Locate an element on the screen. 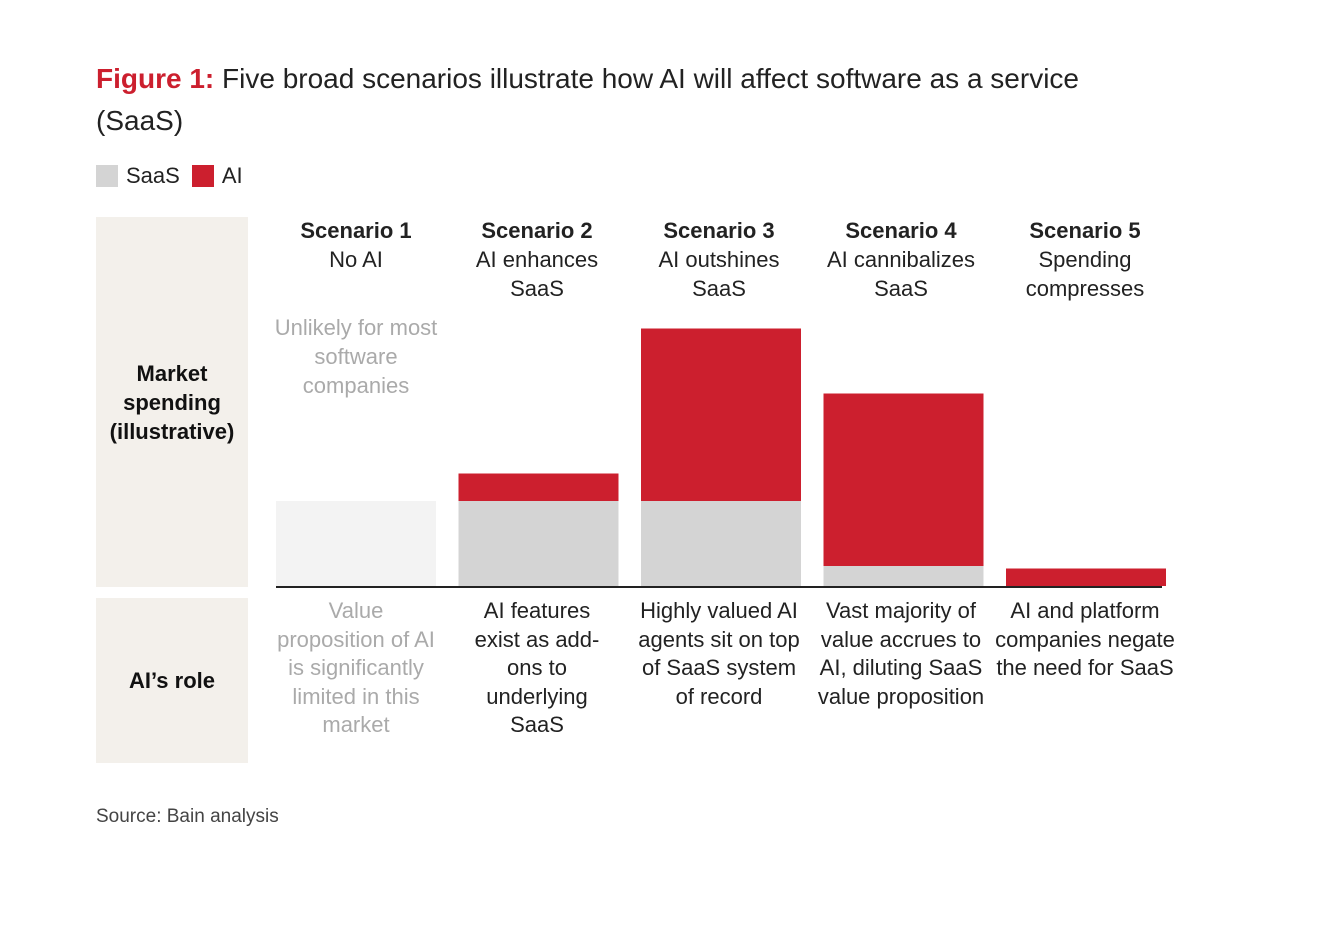 This screenshot has height=932, width=1336. scenario-5-ai-bar is located at coordinates (1086, 577).